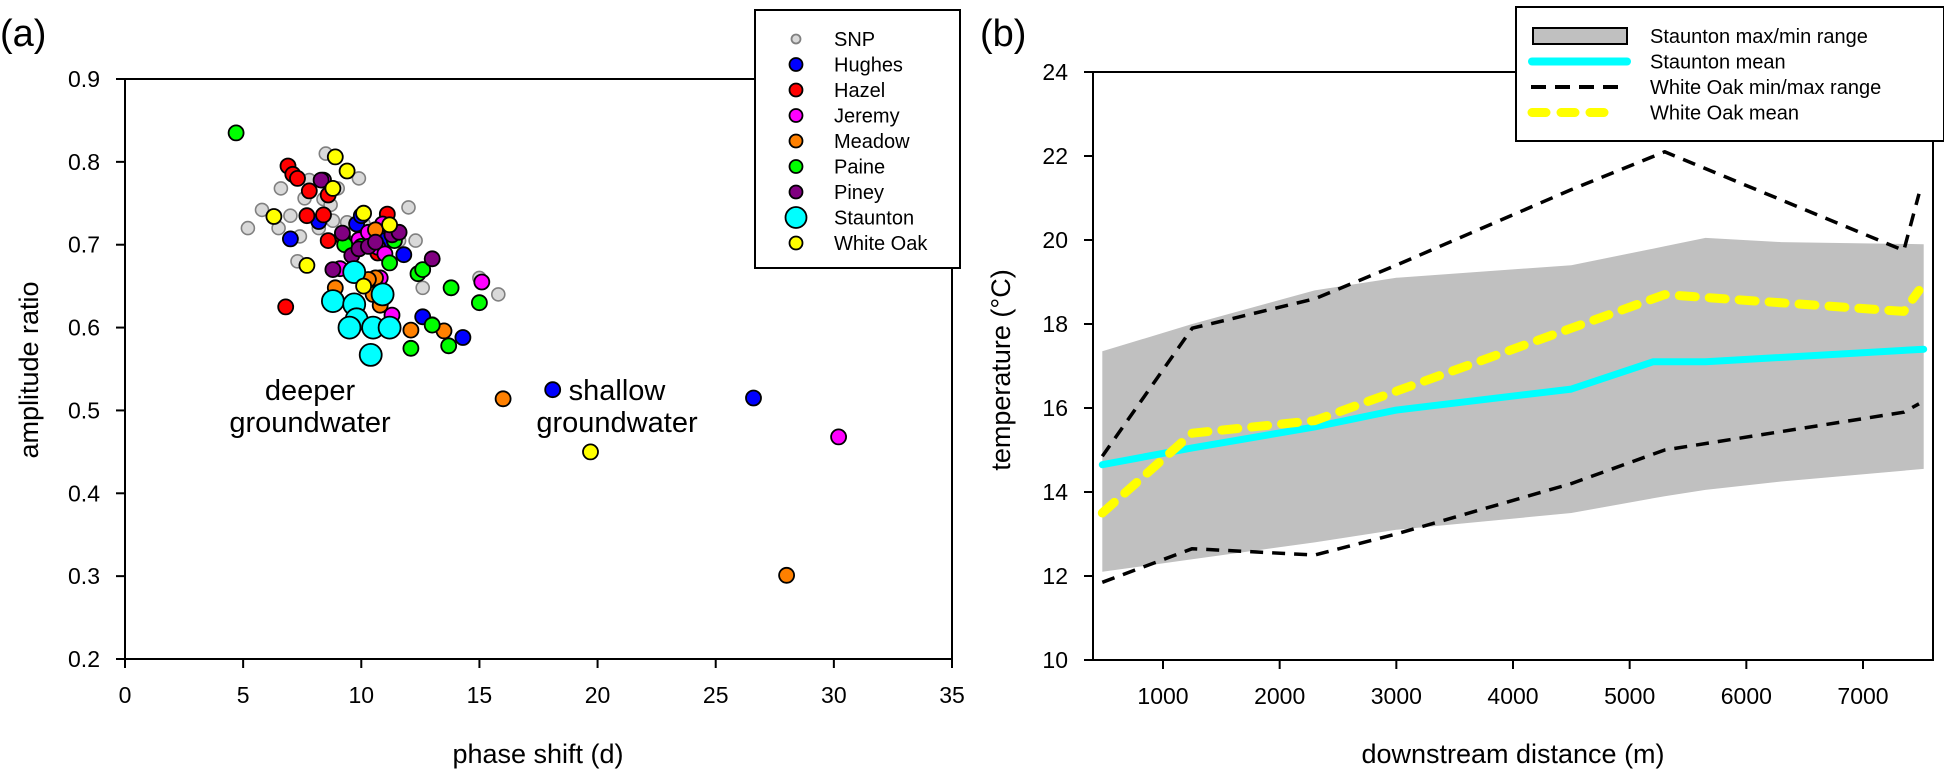  I want to click on legend-label: White Oak mean, so click(1724, 114).